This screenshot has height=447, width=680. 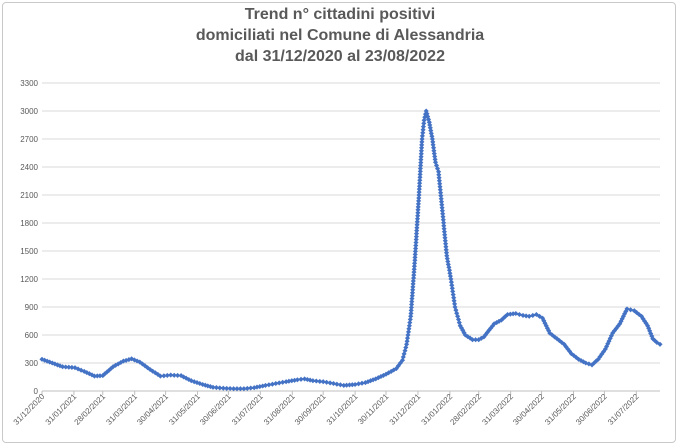 I want to click on x-tick-label: 31/03/2022, so click(x=497, y=409).